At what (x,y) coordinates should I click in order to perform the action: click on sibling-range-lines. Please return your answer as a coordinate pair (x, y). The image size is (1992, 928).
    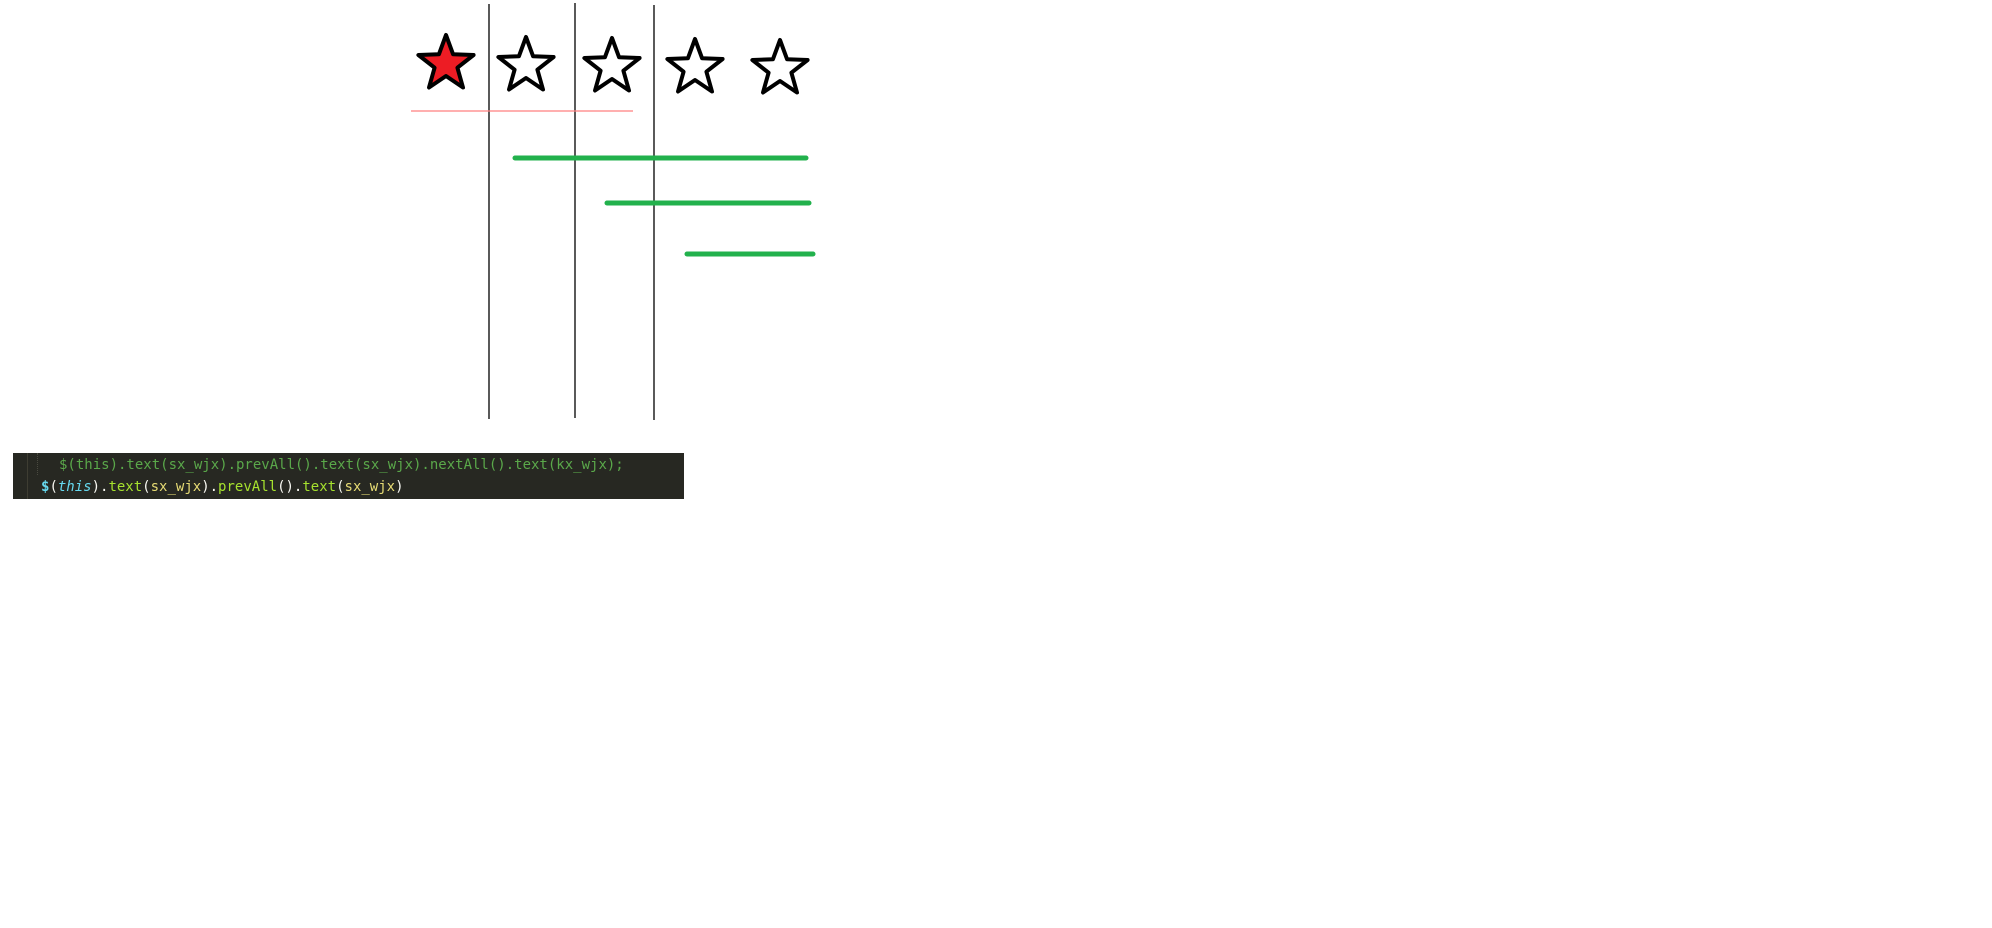
    Looking at the image, I should click on (664, 206).